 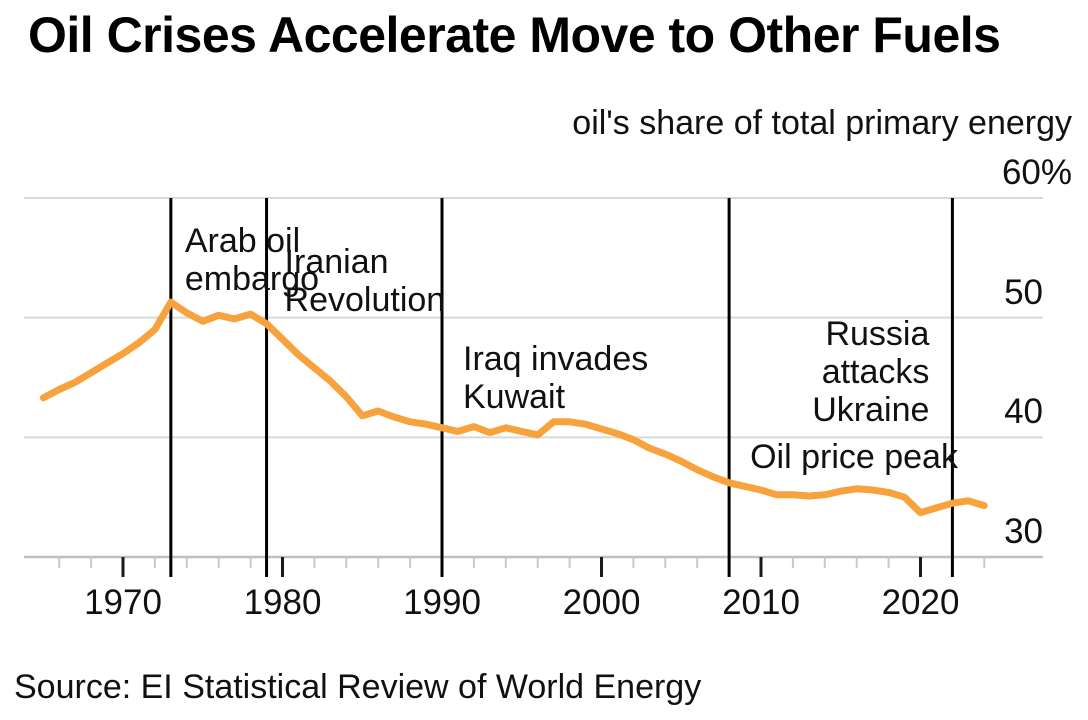 I want to click on event-annotation-russia-attacks-ukraine: Russia attacks Ukraine, so click(x=870, y=372).